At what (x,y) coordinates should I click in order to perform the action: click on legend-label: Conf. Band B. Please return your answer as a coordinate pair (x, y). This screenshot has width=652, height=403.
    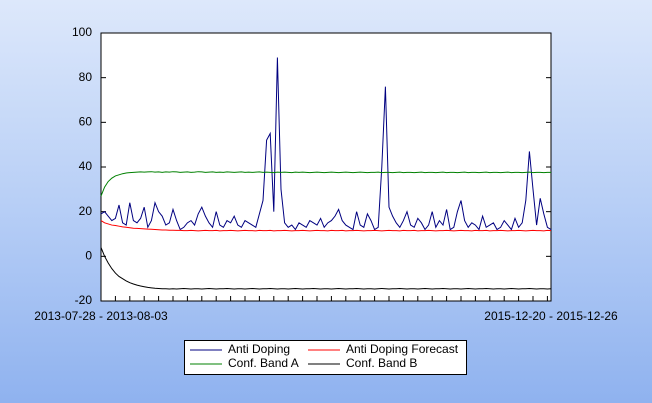
    Looking at the image, I should click on (381, 363).